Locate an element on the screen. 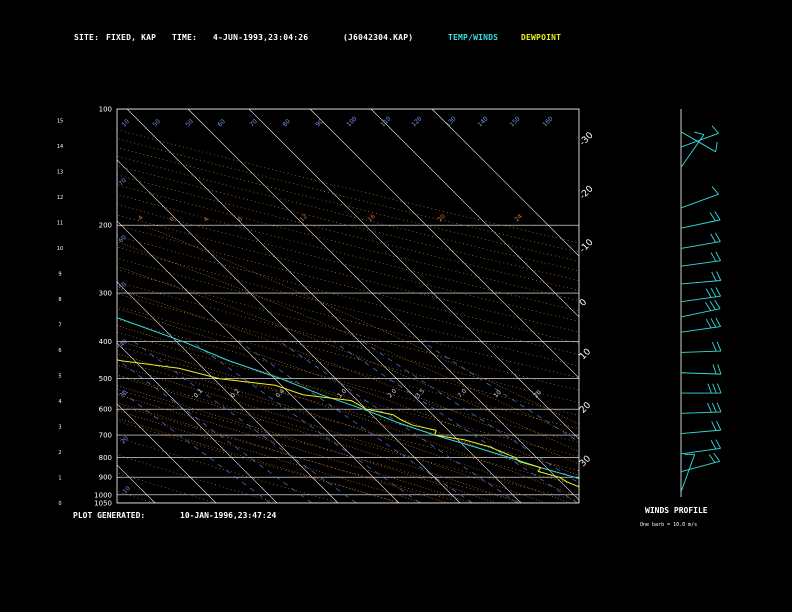  height-tick-label: 13 is located at coordinates (60, 173).